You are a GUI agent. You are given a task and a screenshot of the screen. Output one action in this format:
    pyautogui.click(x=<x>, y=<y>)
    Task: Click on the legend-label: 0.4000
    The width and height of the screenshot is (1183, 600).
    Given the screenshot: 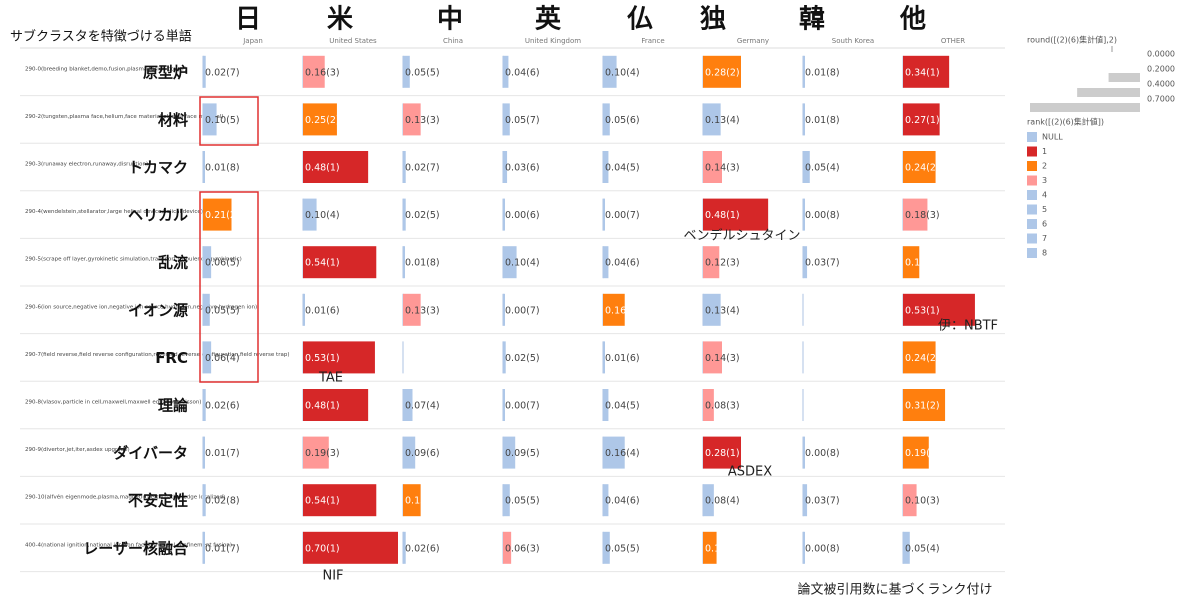 What is the action you would take?
    pyautogui.click(x=1161, y=84)
    